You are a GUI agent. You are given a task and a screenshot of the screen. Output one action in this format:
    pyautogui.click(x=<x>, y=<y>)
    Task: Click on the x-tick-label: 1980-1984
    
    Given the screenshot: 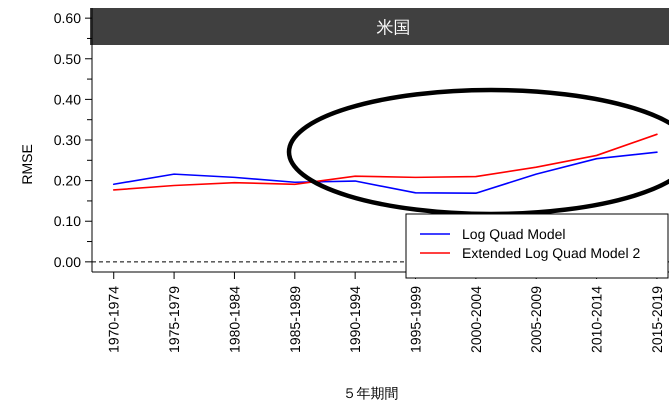 What is the action you would take?
    pyautogui.click(x=234, y=319)
    